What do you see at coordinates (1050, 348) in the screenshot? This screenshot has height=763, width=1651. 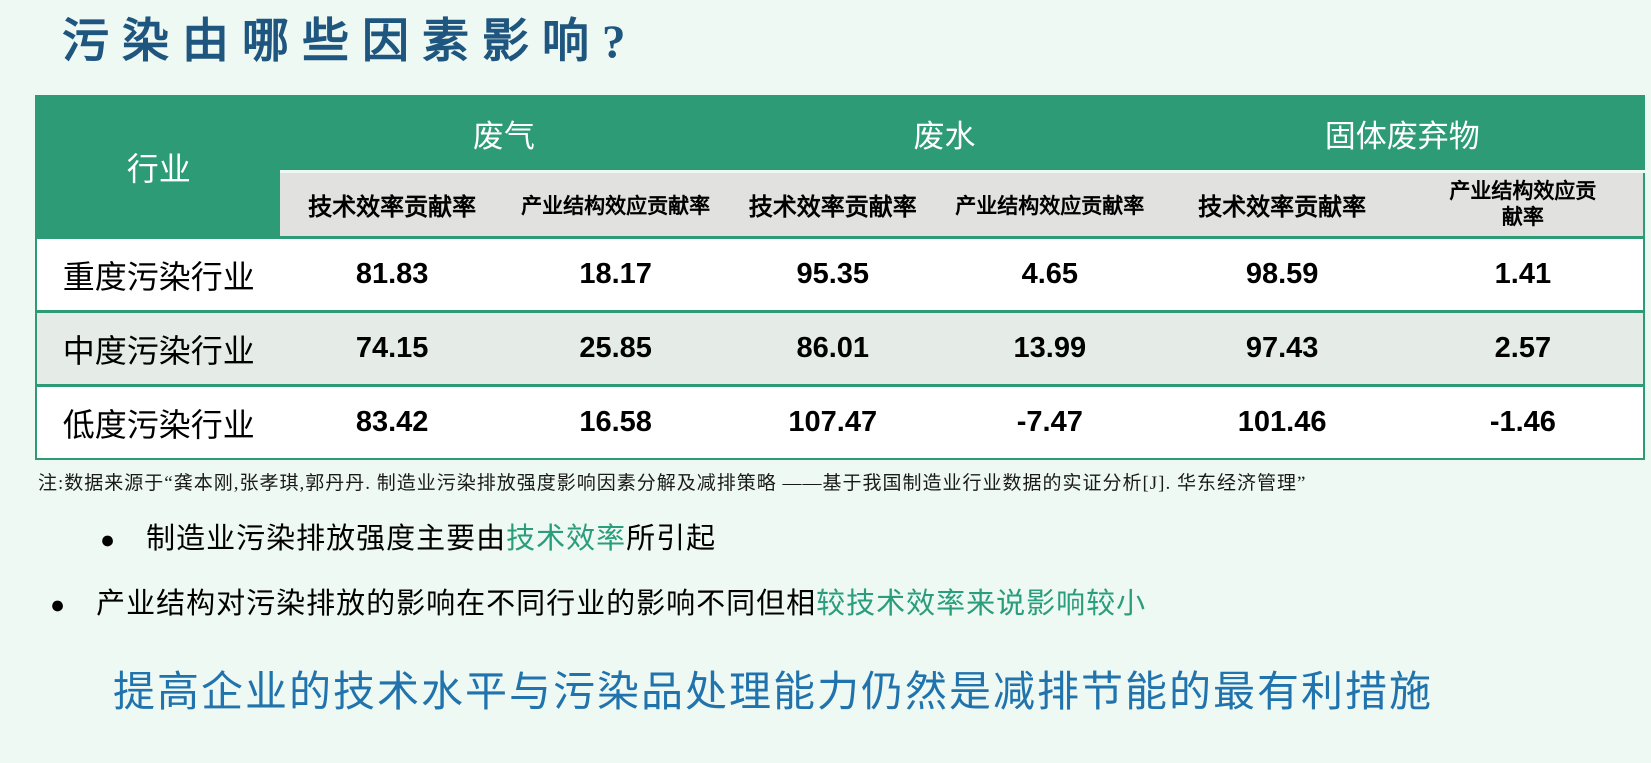 I see `cell-value: 13.99` at bounding box center [1050, 348].